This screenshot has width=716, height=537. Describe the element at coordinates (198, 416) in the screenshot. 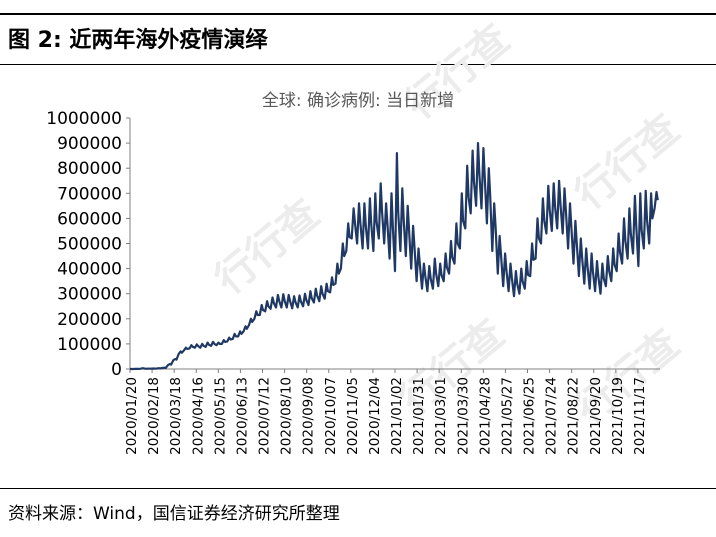

I see `x-tick-label: 2020/04/16` at that location.